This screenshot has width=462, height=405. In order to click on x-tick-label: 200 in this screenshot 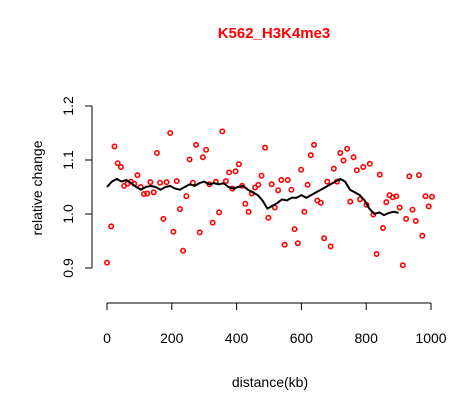, I will do `click(172, 338)`.